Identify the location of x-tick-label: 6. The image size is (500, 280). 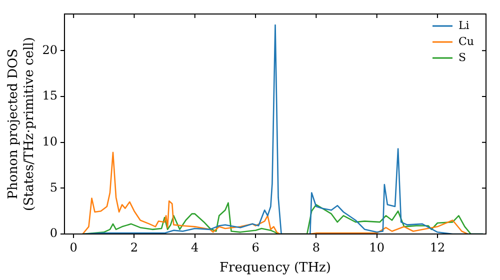
(256, 247).